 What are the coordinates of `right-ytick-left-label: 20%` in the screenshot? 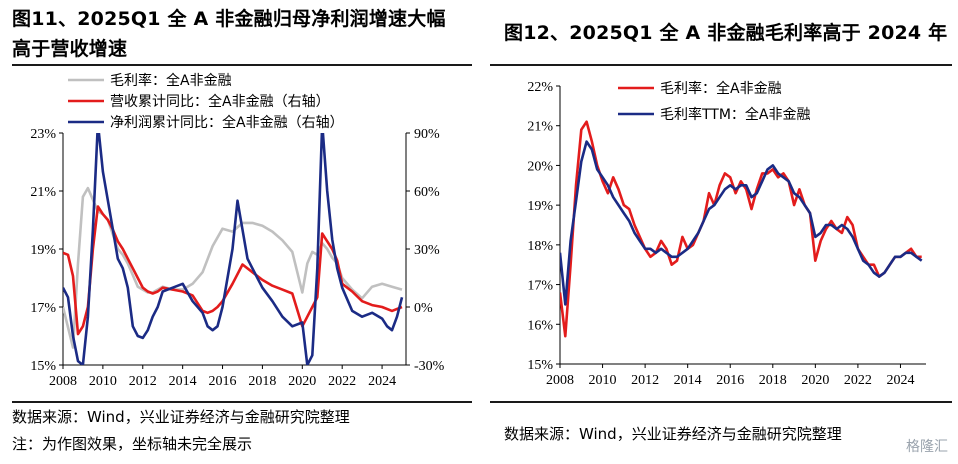 It's located at (540, 166).